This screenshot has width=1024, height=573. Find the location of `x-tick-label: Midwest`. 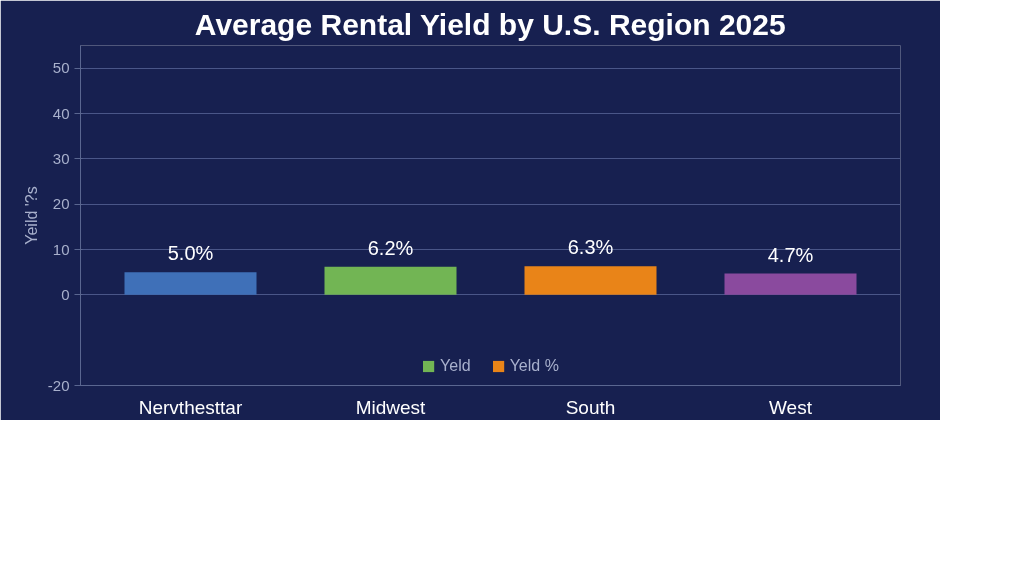

x-tick-label: Midwest is located at coordinates (391, 407).